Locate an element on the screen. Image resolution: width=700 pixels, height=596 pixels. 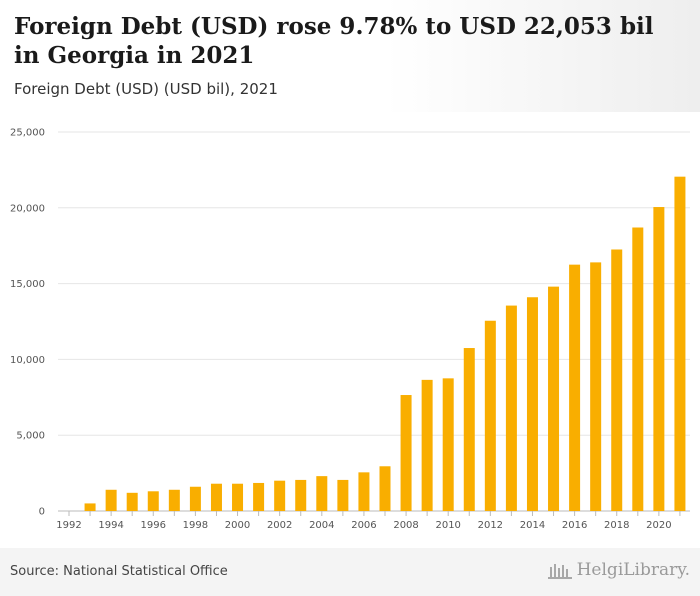
brand-logo: HelgiLibrary. is located at coordinates (618, 570).